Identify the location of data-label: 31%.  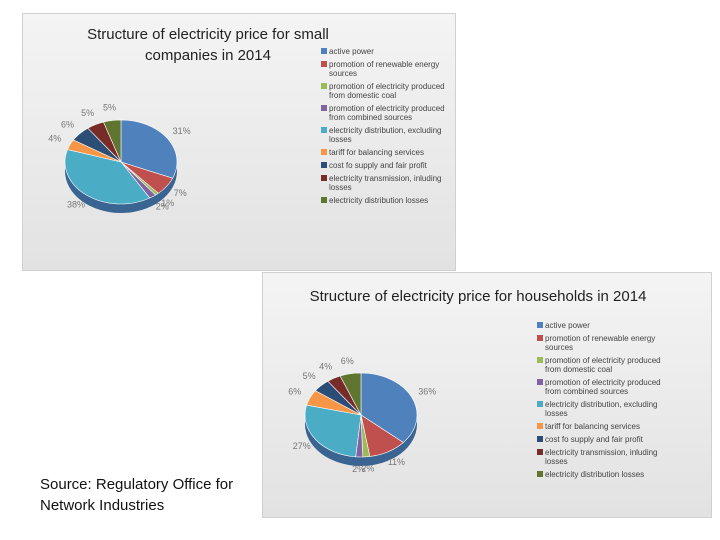
(182, 131).